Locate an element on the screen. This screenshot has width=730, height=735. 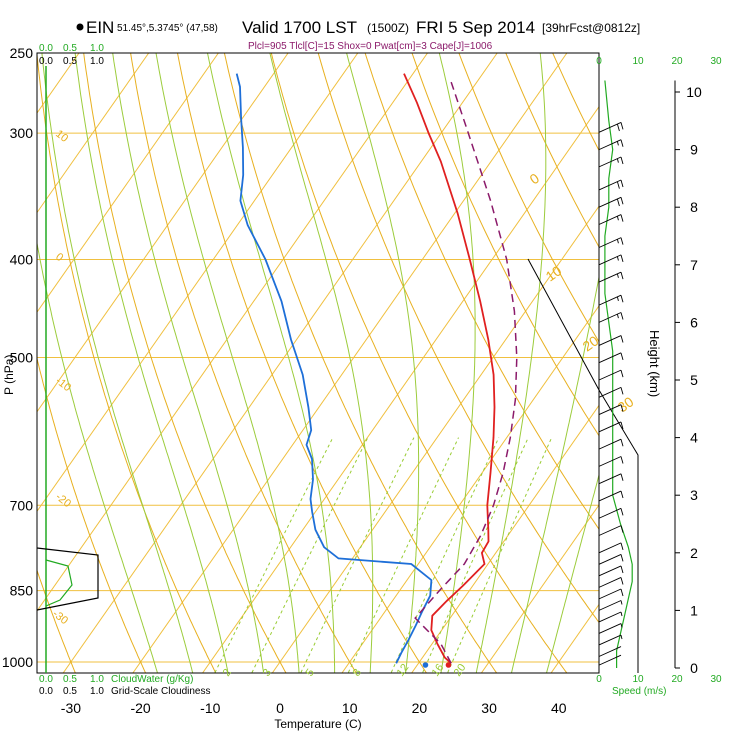
parcel-line is located at coordinates (466, 371).